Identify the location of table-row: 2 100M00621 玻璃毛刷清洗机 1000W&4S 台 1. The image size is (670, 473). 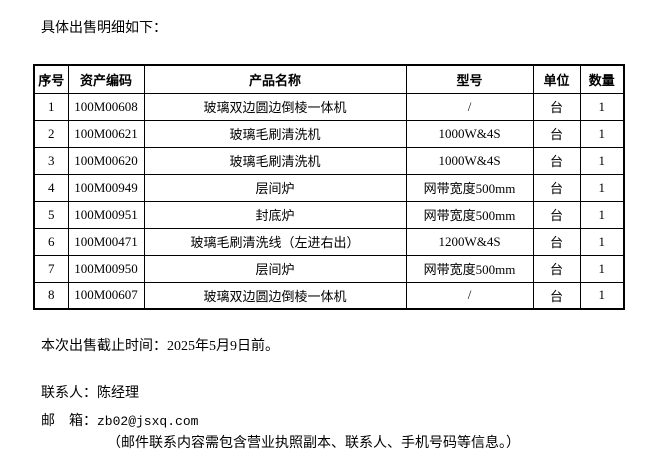
(329, 133).